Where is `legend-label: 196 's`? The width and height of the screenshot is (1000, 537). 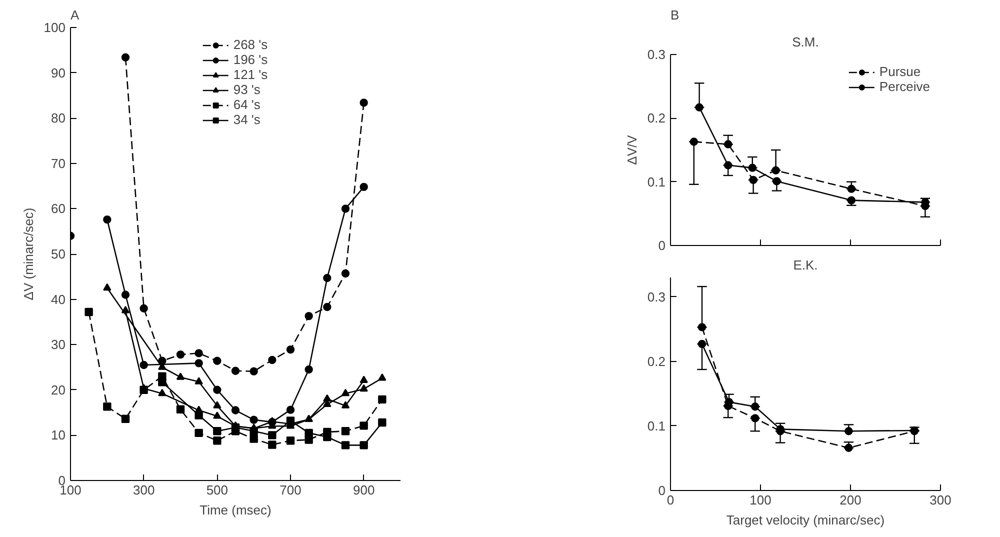
legend-label: 196 's is located at coordinates (250, 59).